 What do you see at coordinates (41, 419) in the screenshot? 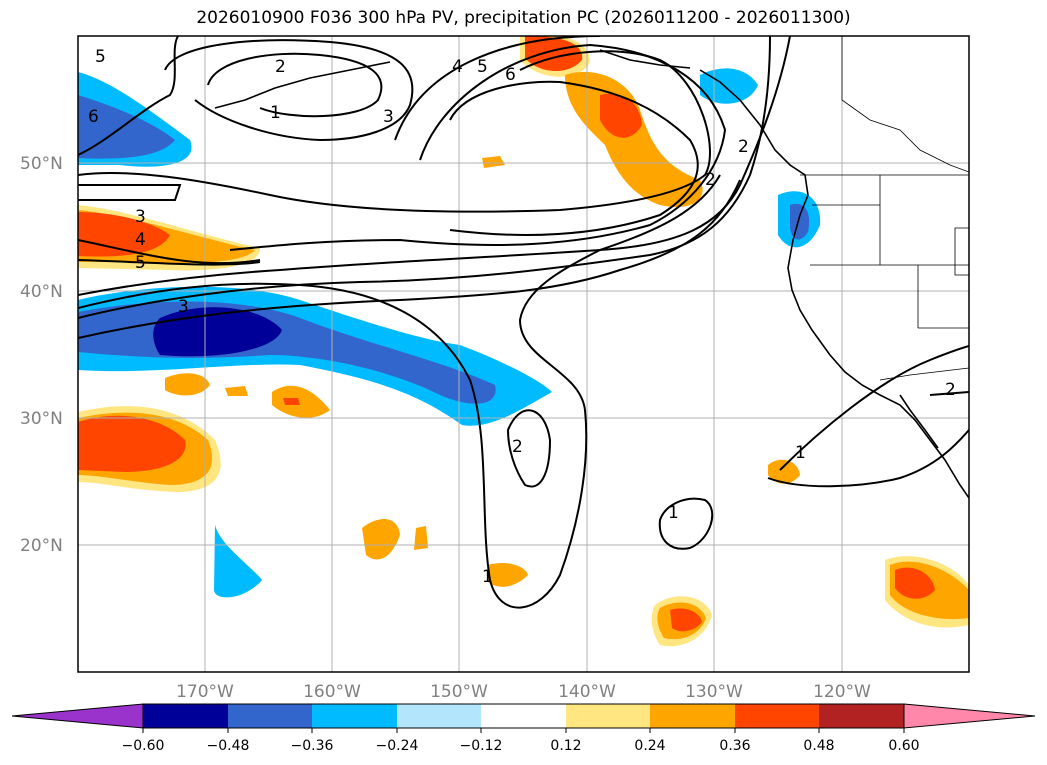
I see `lat-label: 30°N` at bounding box center [41, 419].